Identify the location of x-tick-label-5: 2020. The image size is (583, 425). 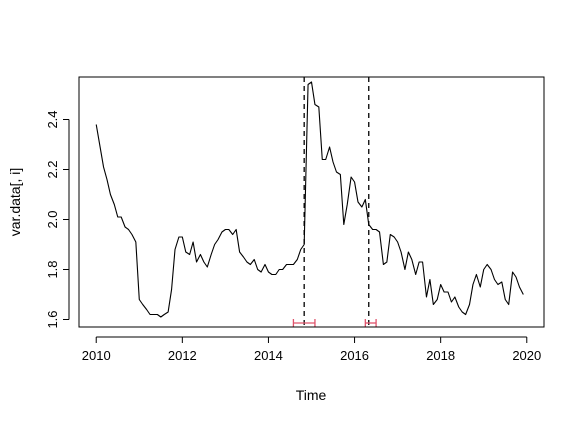
(526, 355).